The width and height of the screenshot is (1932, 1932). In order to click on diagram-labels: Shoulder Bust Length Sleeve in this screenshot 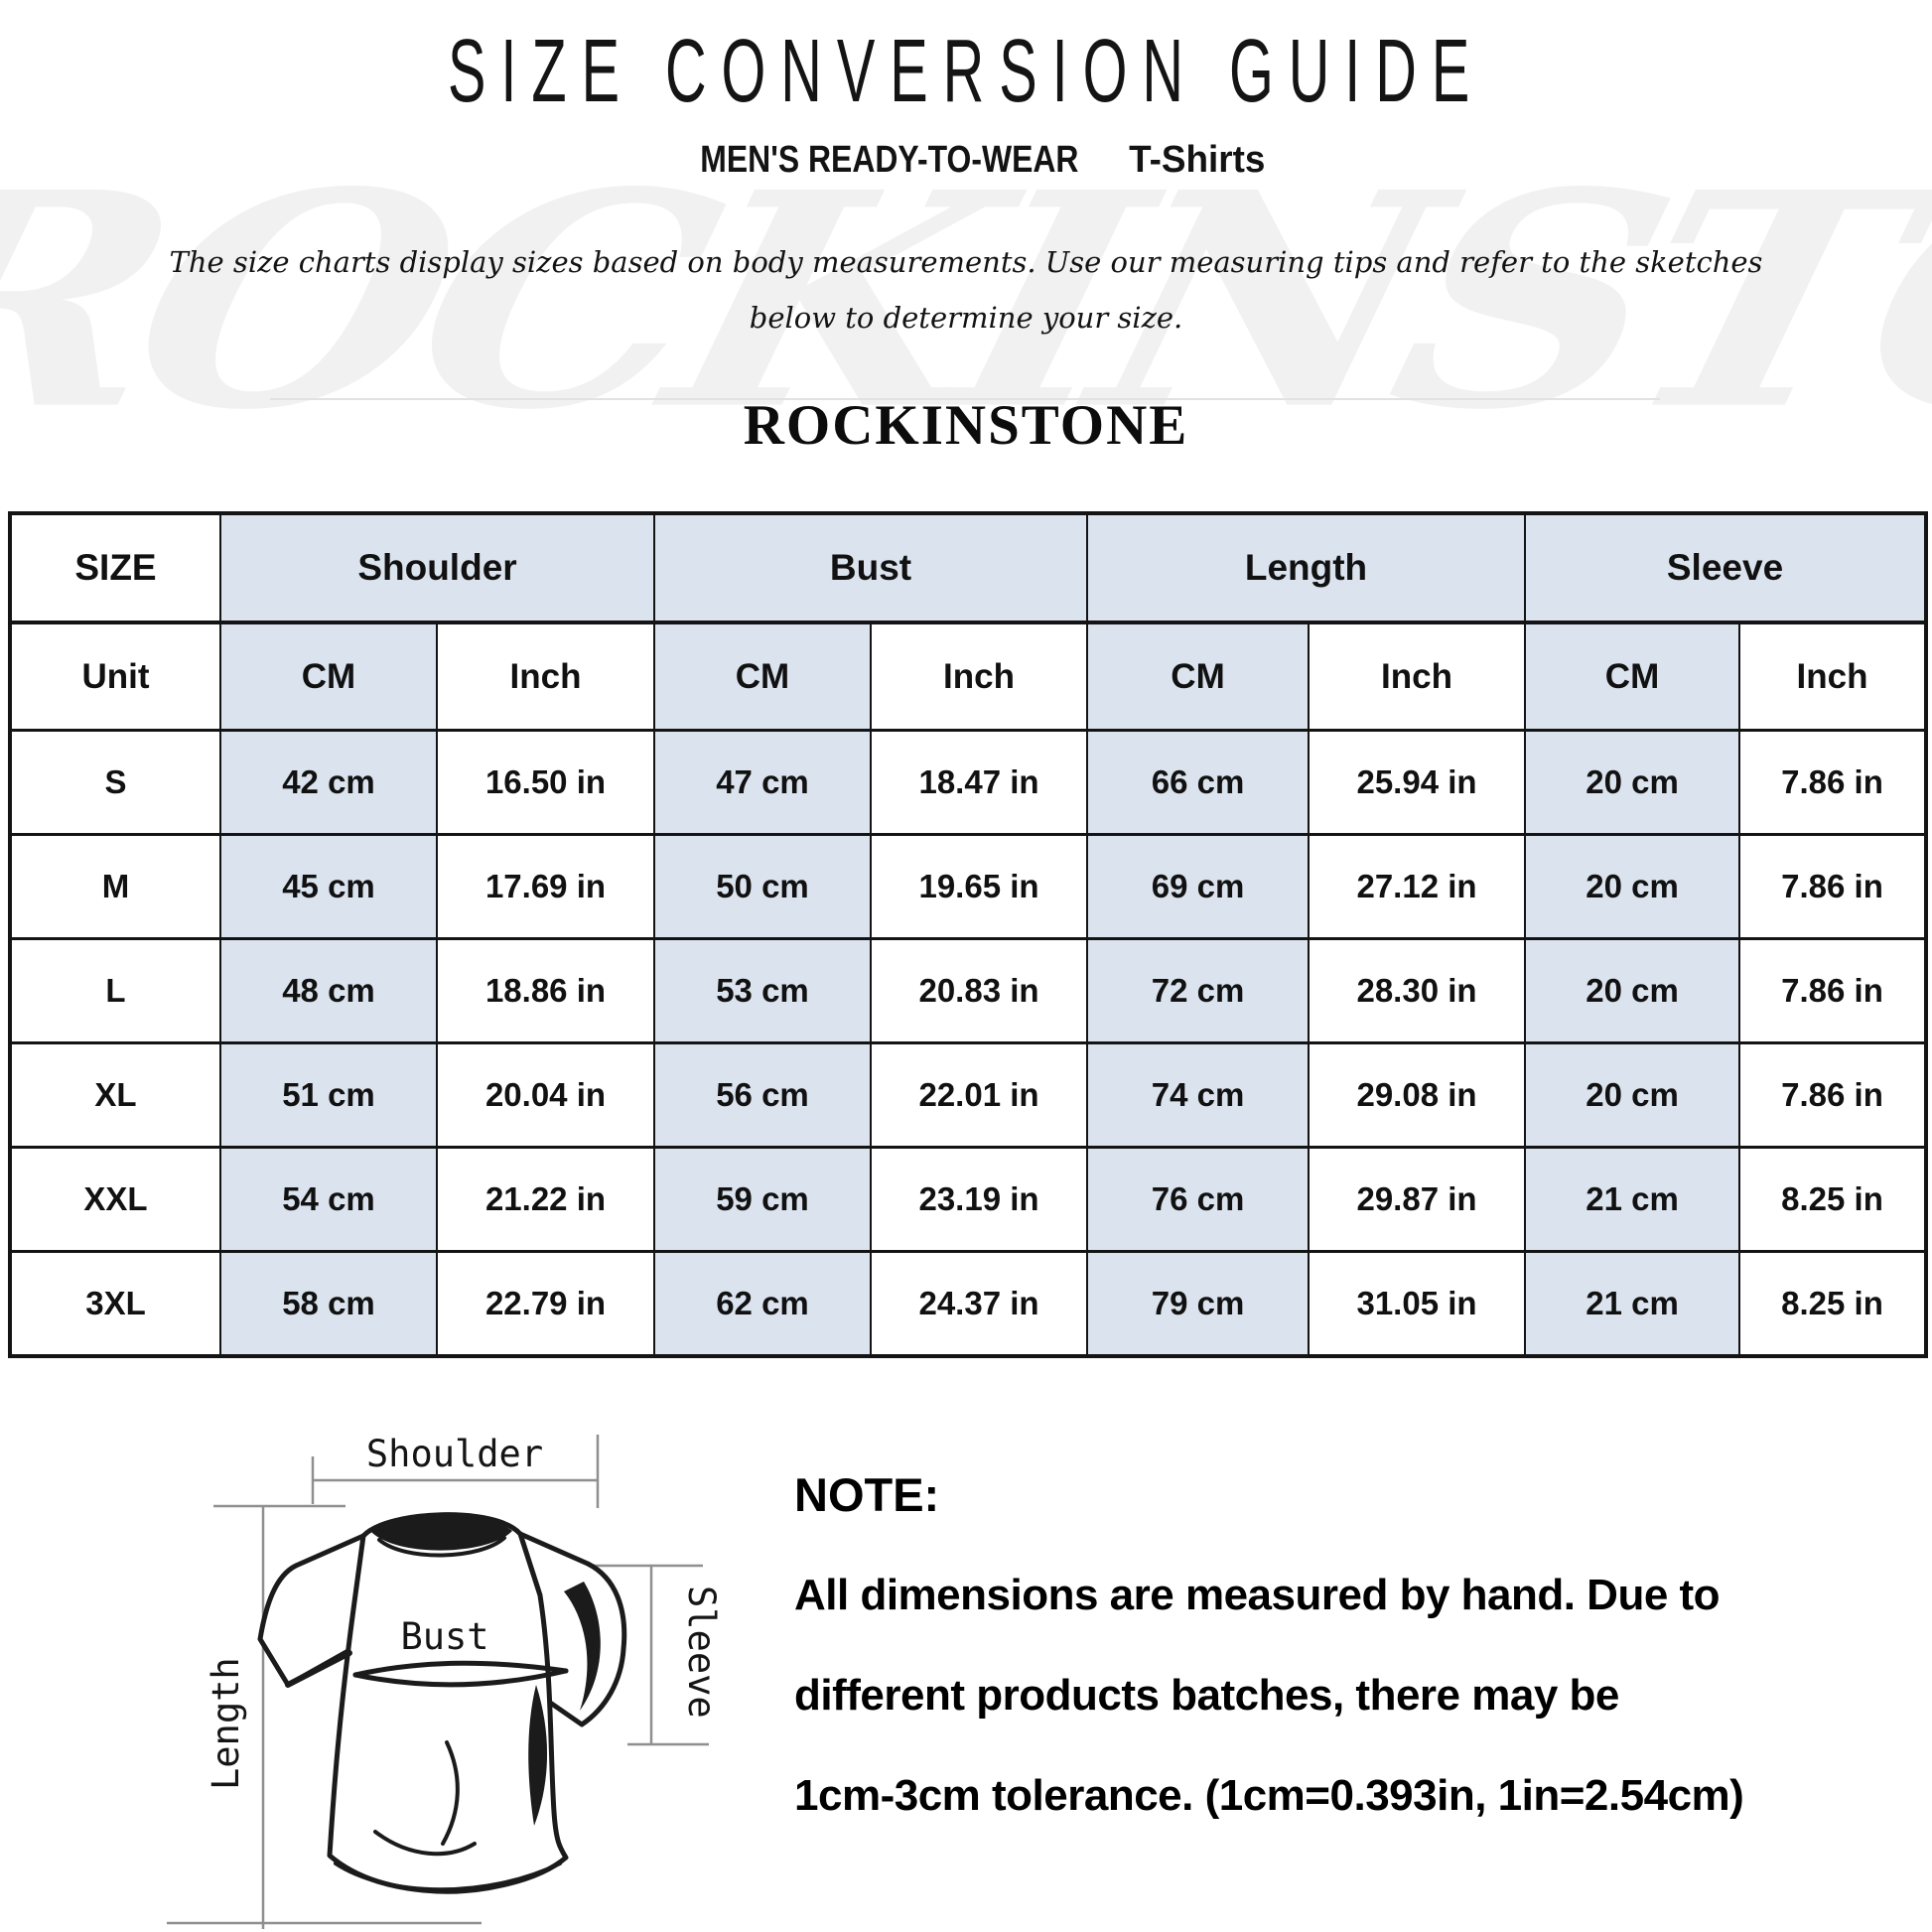, I will do `click(464, 1611)`.